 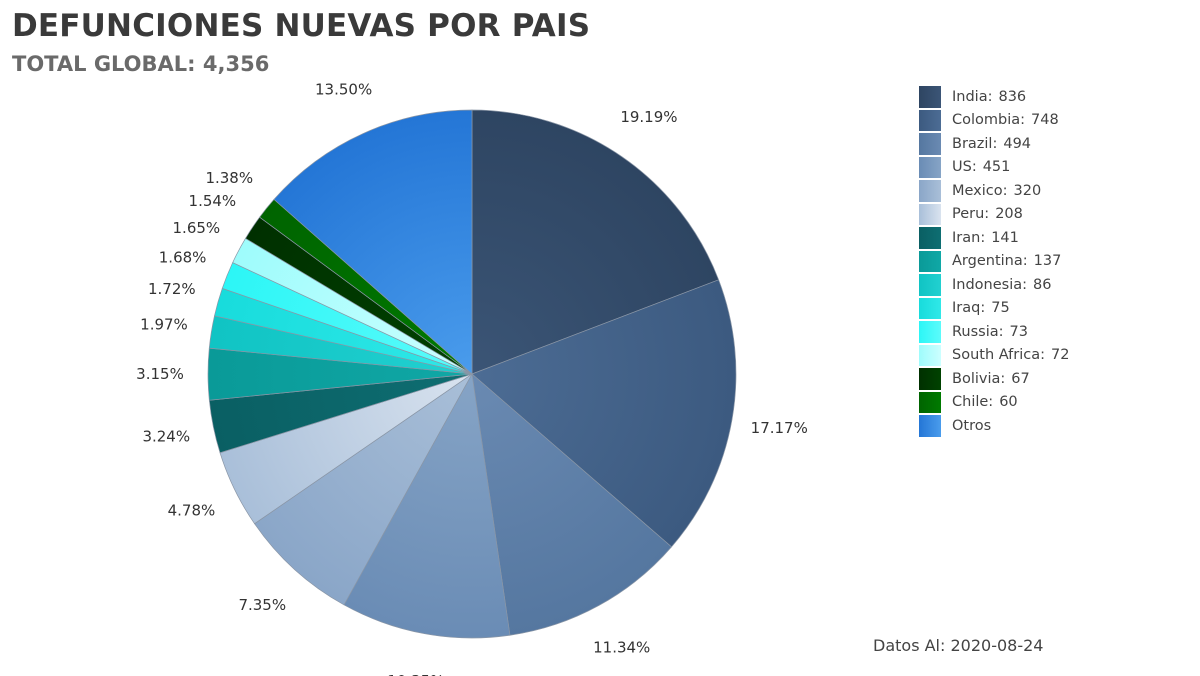 I want to click on legend-value: 208, so click(x=1009, y=214).